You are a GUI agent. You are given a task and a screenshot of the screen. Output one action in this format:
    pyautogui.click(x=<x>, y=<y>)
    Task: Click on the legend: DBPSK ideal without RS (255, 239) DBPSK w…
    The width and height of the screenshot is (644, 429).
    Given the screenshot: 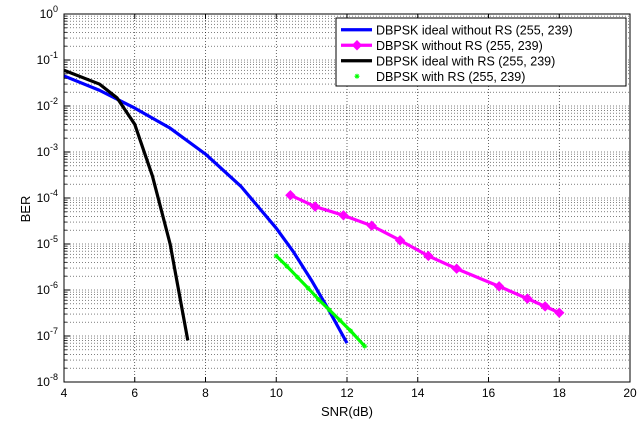 What is the action you would take?
    pyautogui.click(x=481, y=52)
    